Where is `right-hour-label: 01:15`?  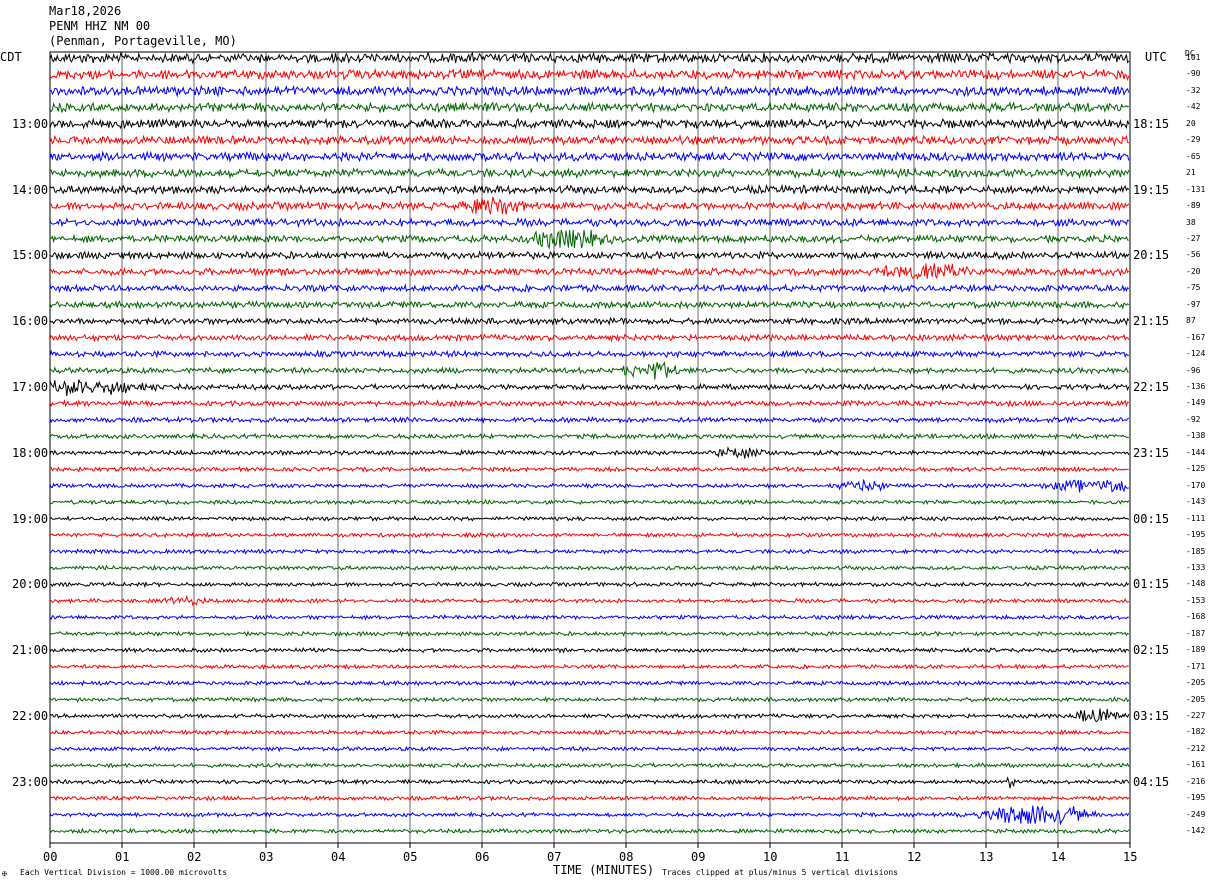 right-hour-label: 01:15 is located at coordinates (1151, 584).